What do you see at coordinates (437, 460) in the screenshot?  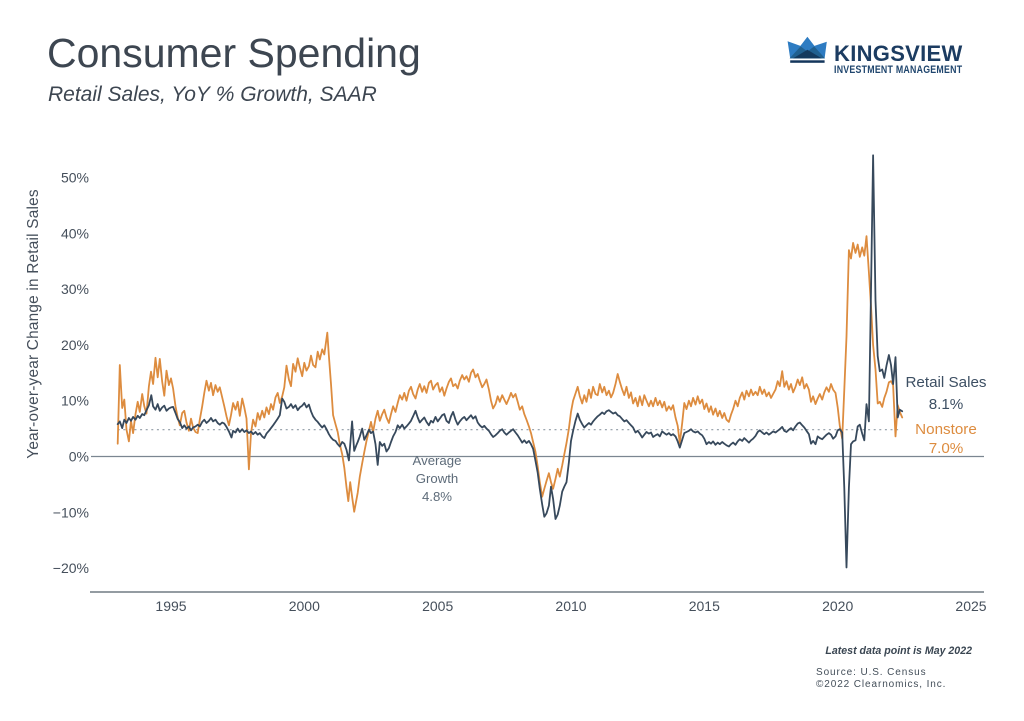 I see `svg-text: Average` at bounding box center [437, 460].